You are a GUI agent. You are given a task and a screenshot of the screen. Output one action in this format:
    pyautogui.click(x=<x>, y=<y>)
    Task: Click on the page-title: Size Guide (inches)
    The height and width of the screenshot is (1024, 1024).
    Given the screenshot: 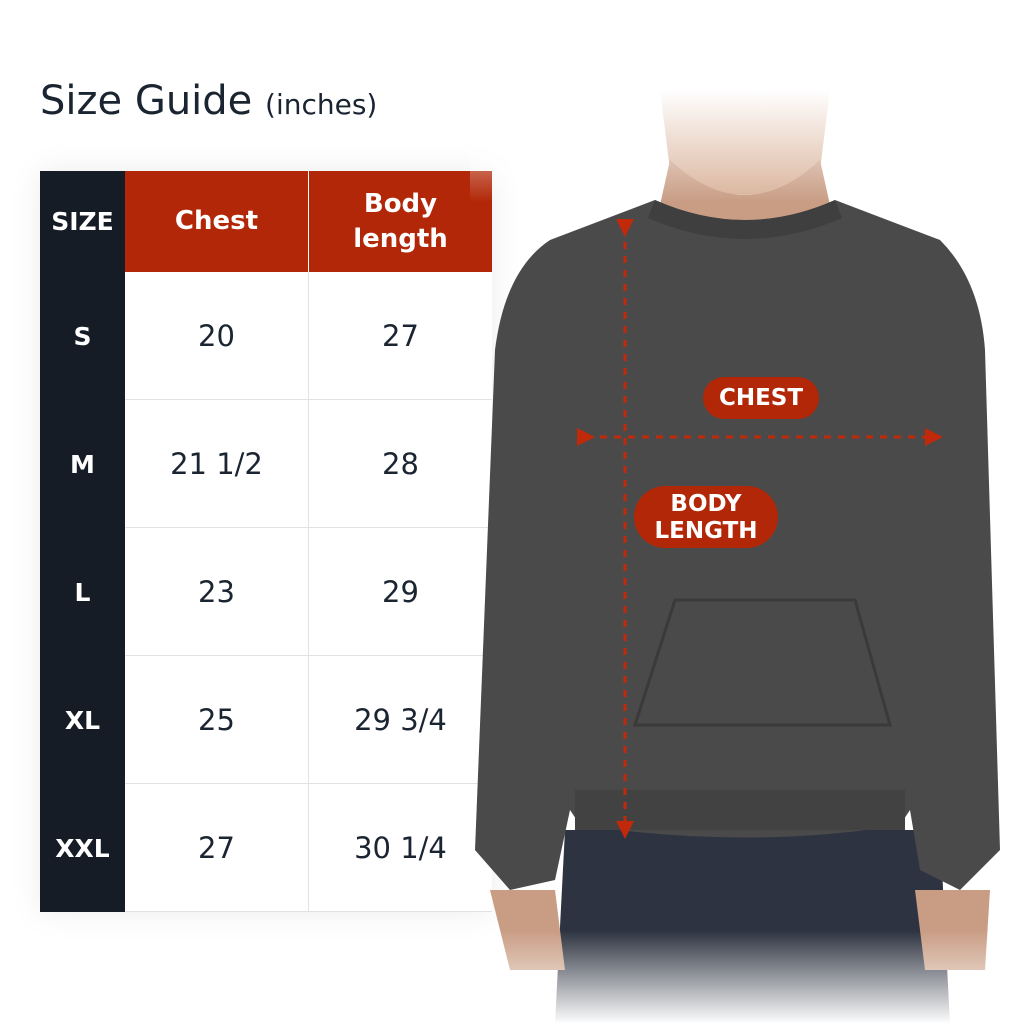 What is the action you would take?
    pyautogui.click(x=208, y=101)
    